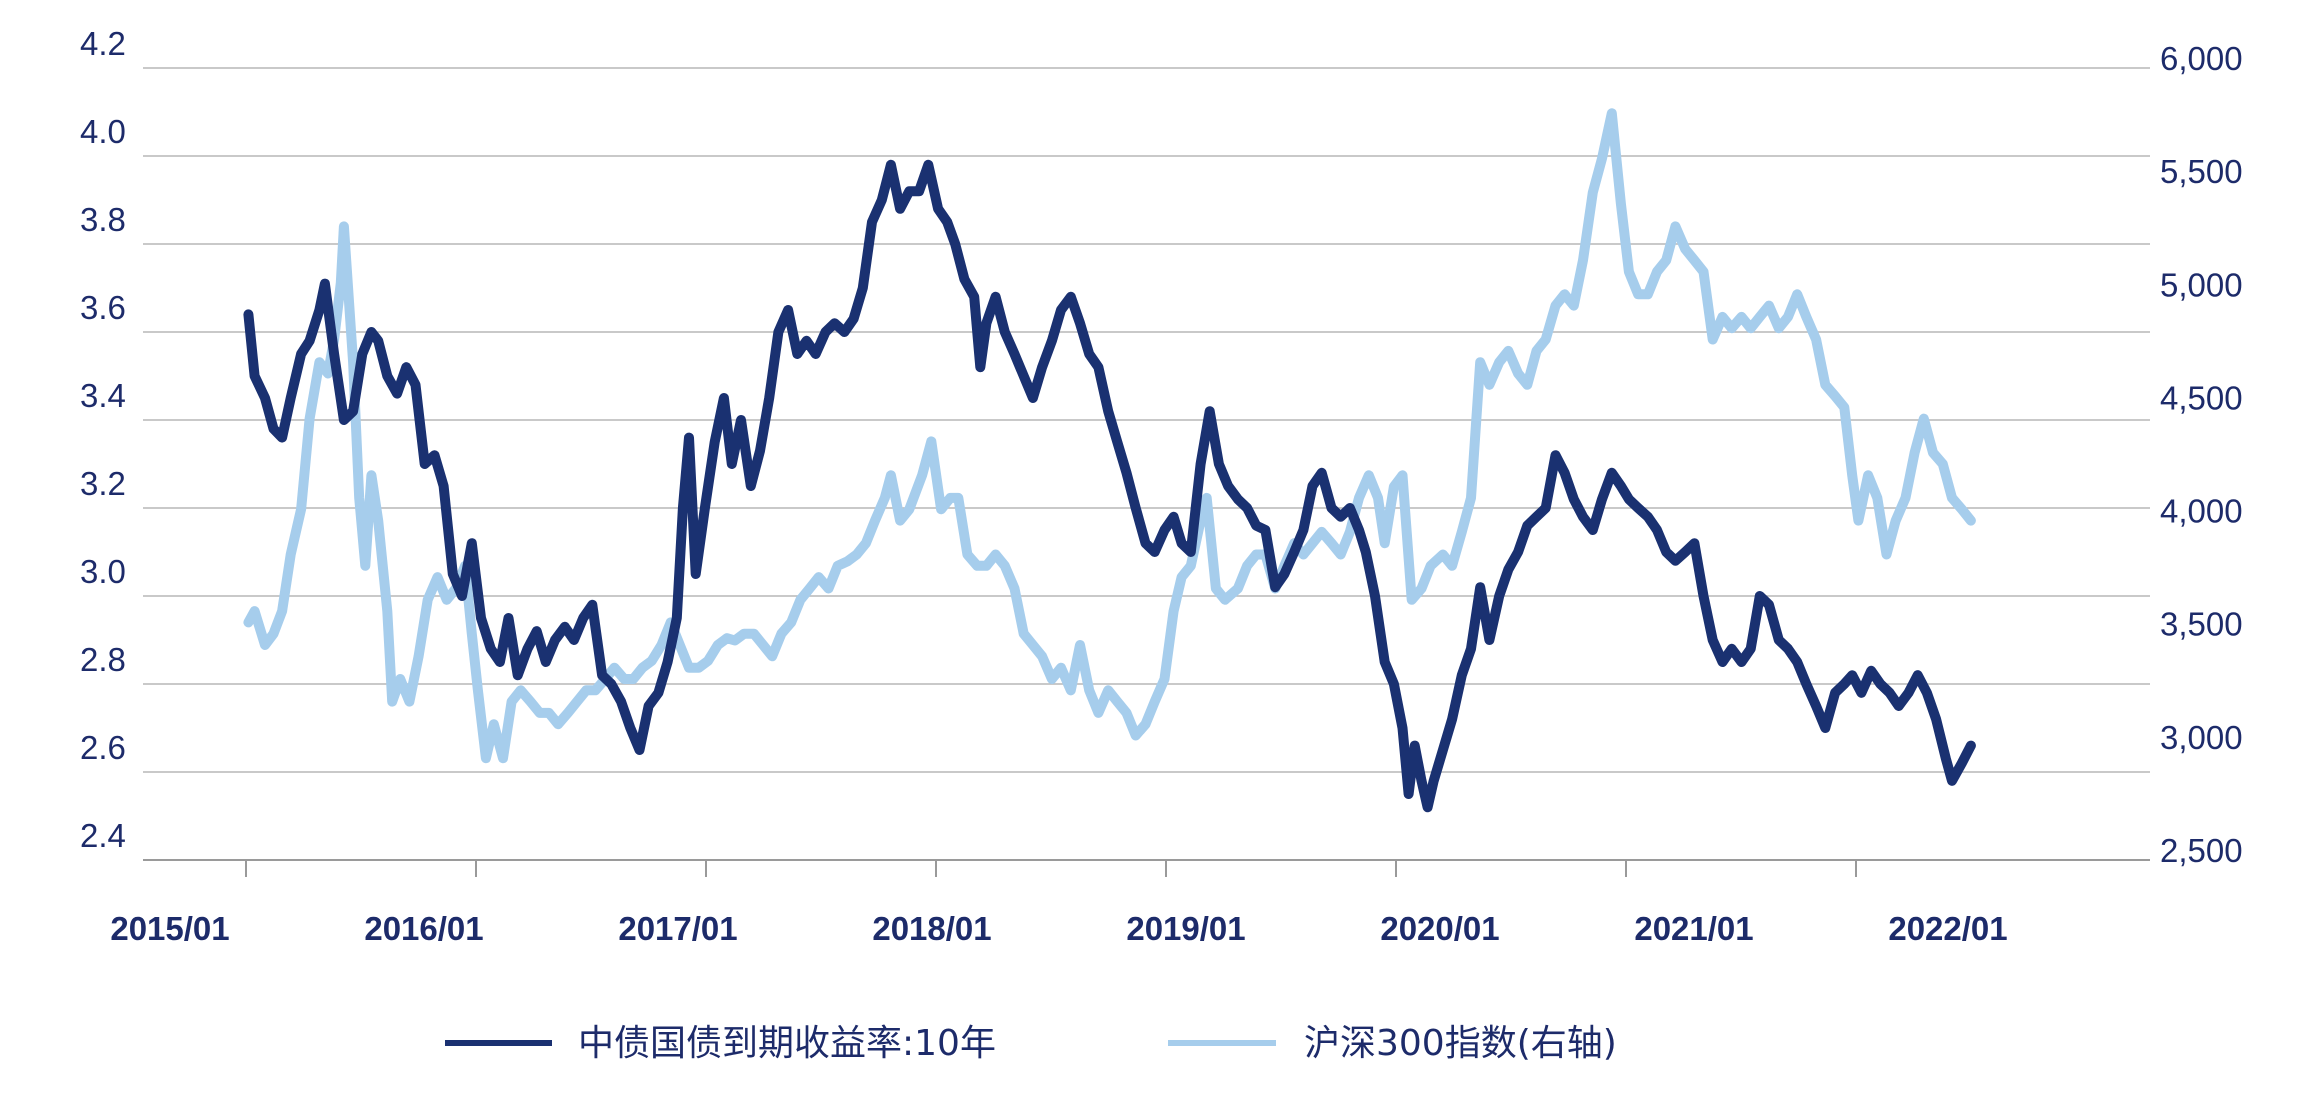 This screenshot has width=2319, height=1099. What do you see at coordinates (2201, 58) in the screenshot?
I see `right-y-tick-label: 6,000` at bounding box center [2201, 58].